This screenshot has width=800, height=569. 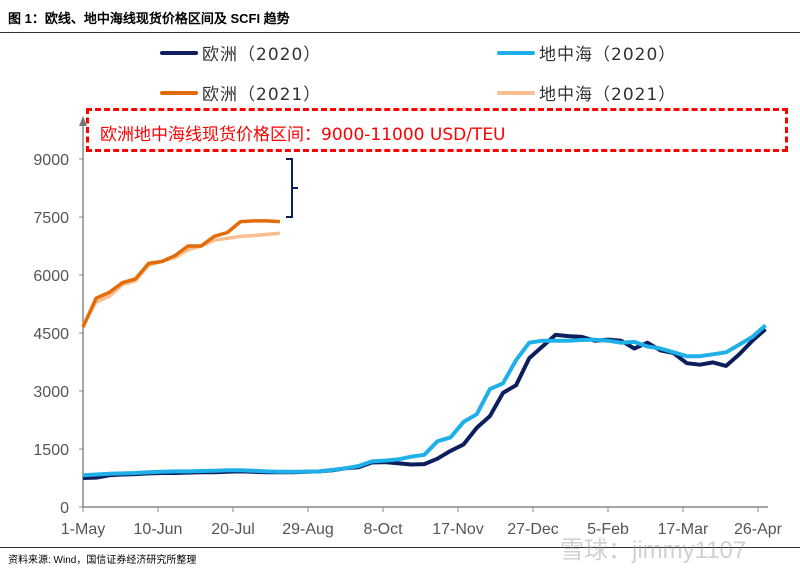 I want to click on legend-label: 欧洲（2021）, so click(x=262, y=95).